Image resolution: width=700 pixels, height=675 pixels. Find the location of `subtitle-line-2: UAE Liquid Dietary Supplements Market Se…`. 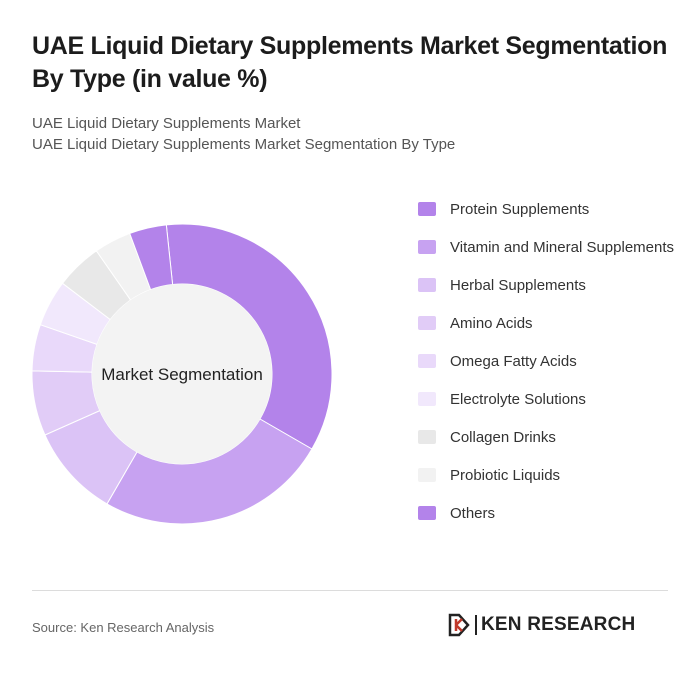

subtitle-line-2: UAE Liquid Dietary Supplements Market Se… is located at coordinates (244, 144).